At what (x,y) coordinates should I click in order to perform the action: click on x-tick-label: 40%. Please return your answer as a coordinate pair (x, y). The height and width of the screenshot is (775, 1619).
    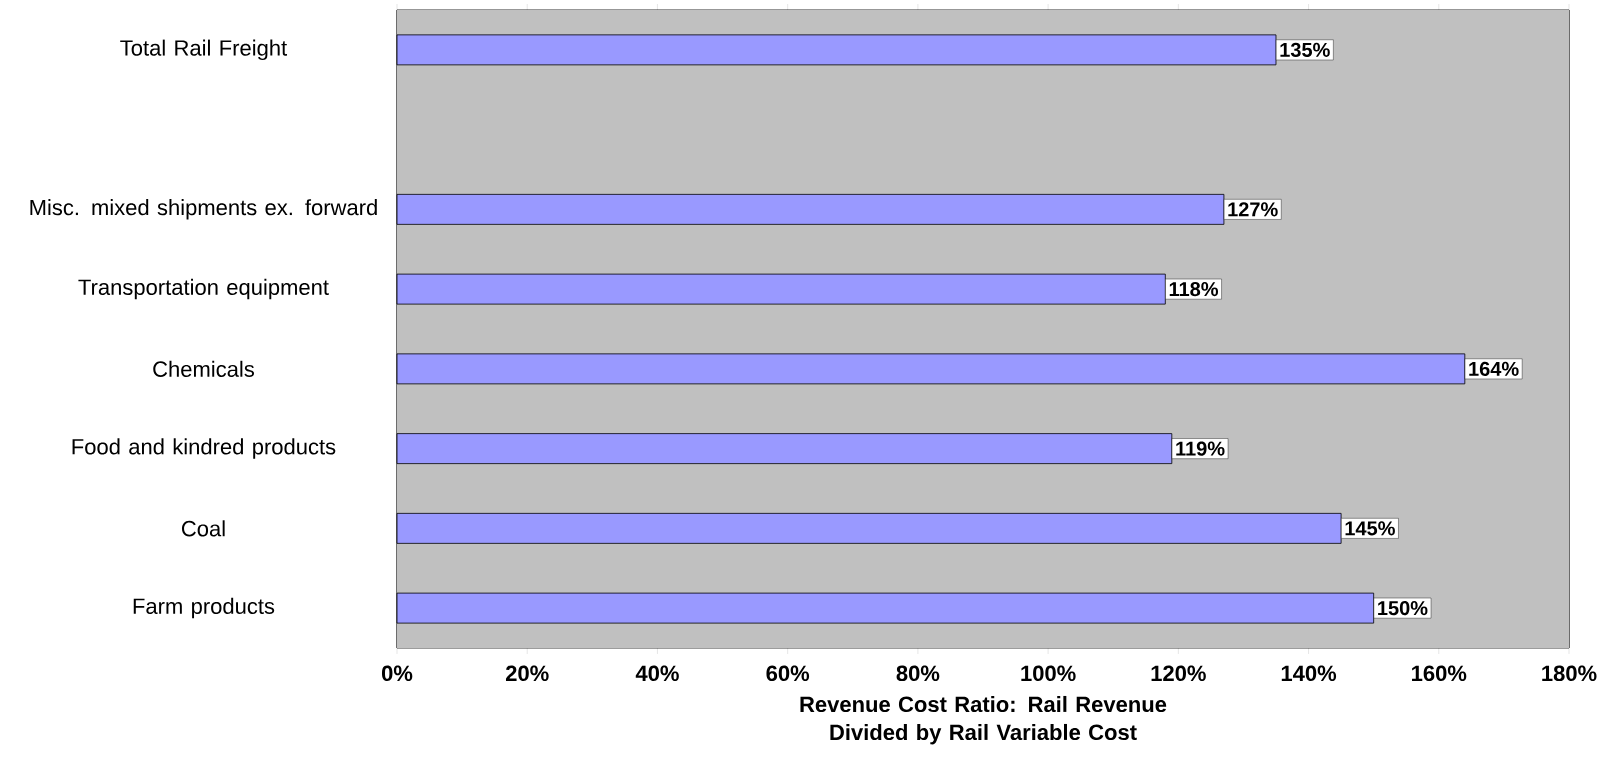
    Looking at the image, I should click on (657, 673).